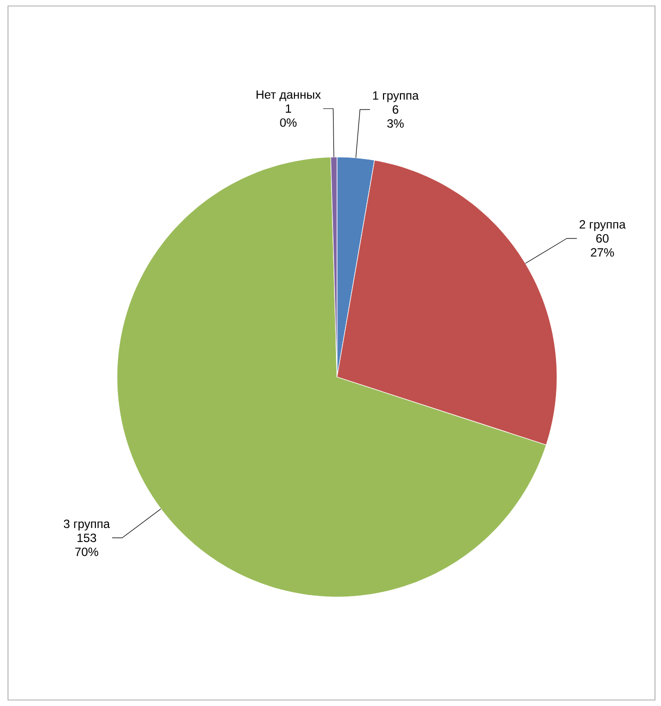 The height and width of the screenshot is (706, 661). Describe the element at coordinates (87, 538) in the screenshot. I see `data-label: 153` at that location.